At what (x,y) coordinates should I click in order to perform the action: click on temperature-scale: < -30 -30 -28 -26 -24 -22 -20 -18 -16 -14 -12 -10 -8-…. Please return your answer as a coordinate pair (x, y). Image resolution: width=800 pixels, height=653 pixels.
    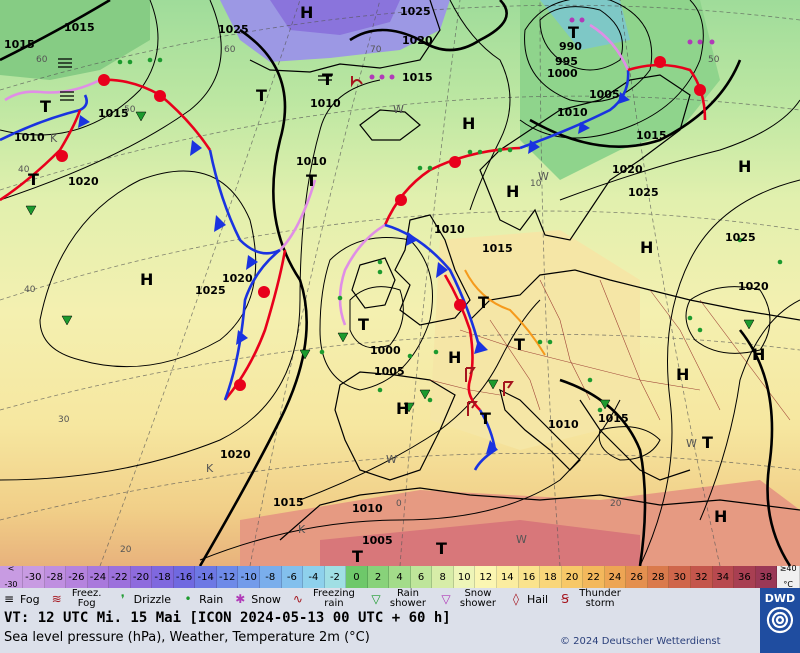
    Looking at the image, I should click on (400, 577).